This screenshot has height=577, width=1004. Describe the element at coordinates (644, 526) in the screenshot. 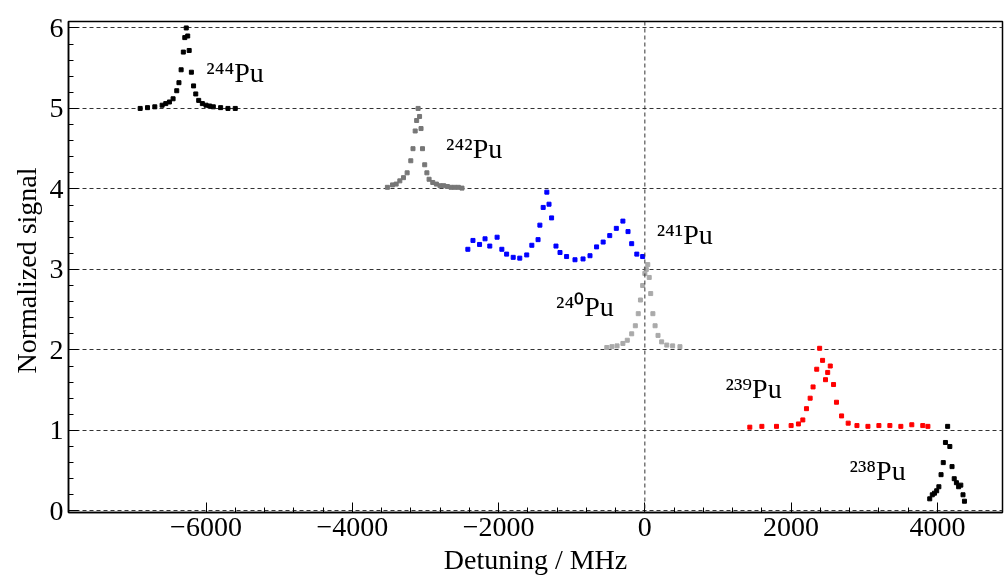

I see `x-tick-label: 0` at that location.